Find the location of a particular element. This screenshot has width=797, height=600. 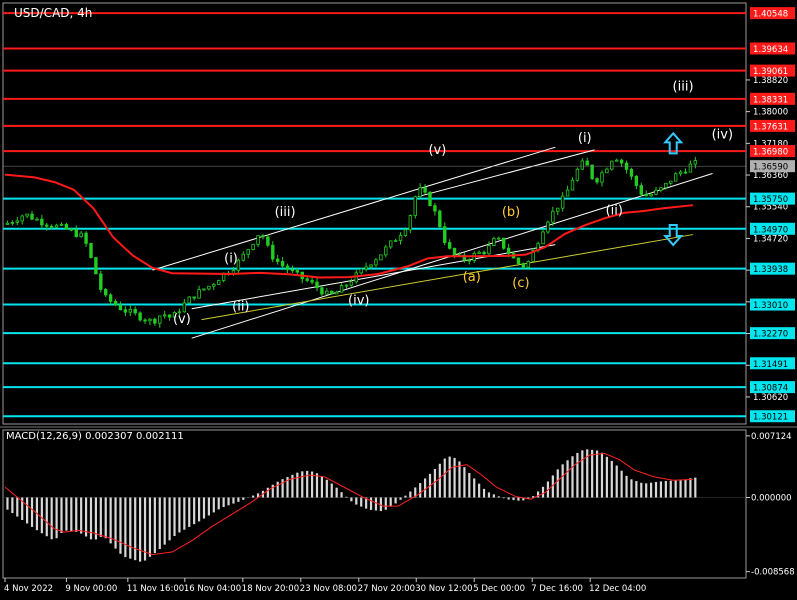

wave-label: (c) is located at coordinates (520, 283).